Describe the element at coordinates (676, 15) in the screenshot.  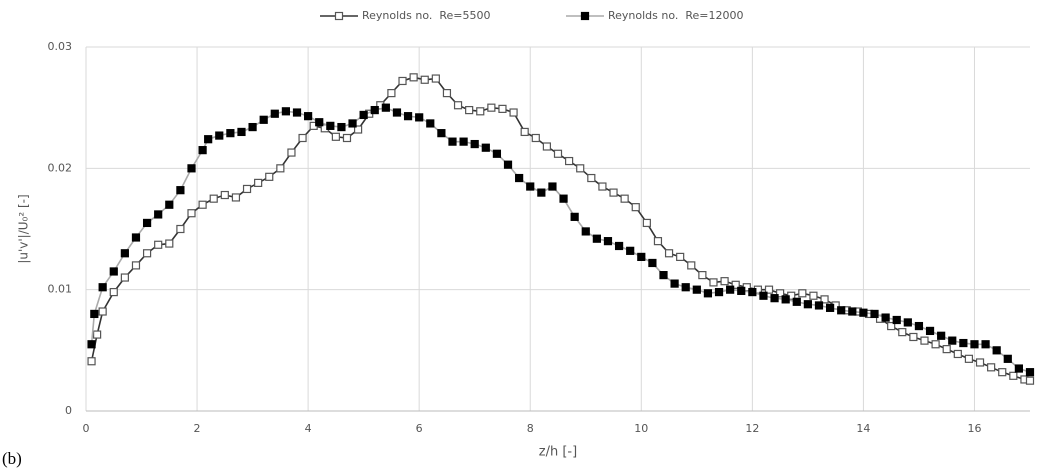
I see `legend-label: Reynolds no. Re=12000` at that location.